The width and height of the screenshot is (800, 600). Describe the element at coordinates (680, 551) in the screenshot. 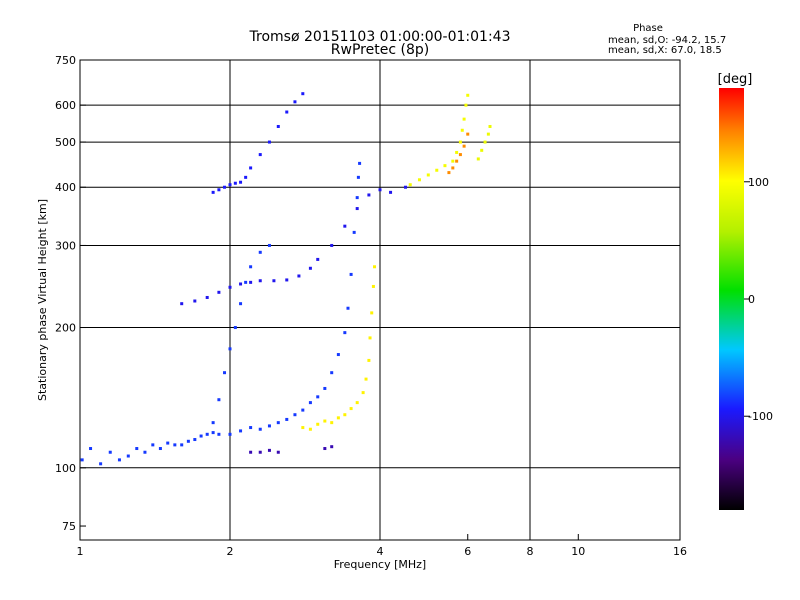

I see `x-tick-label-6: 16` at that location.